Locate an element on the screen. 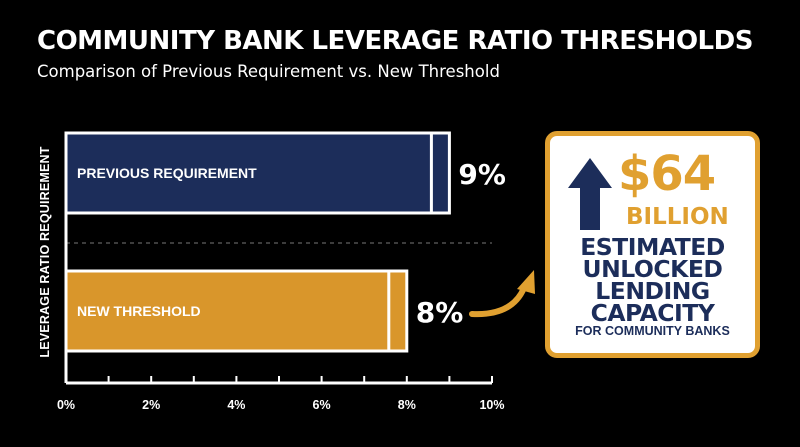  callout-unit: BILLION is located at coordinates (677, 217).